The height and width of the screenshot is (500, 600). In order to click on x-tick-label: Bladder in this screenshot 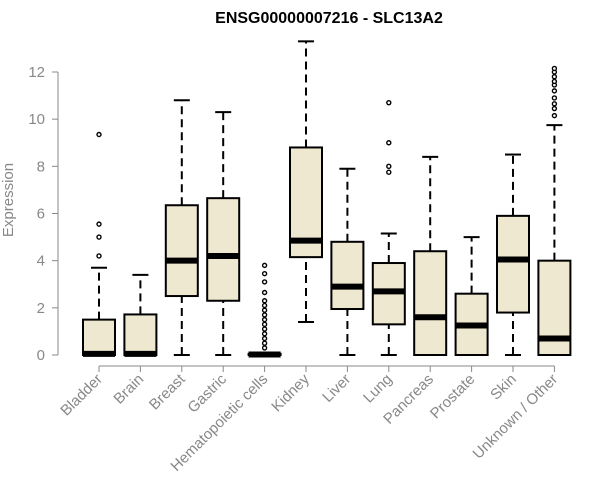, I will do `click(81, 395)`.